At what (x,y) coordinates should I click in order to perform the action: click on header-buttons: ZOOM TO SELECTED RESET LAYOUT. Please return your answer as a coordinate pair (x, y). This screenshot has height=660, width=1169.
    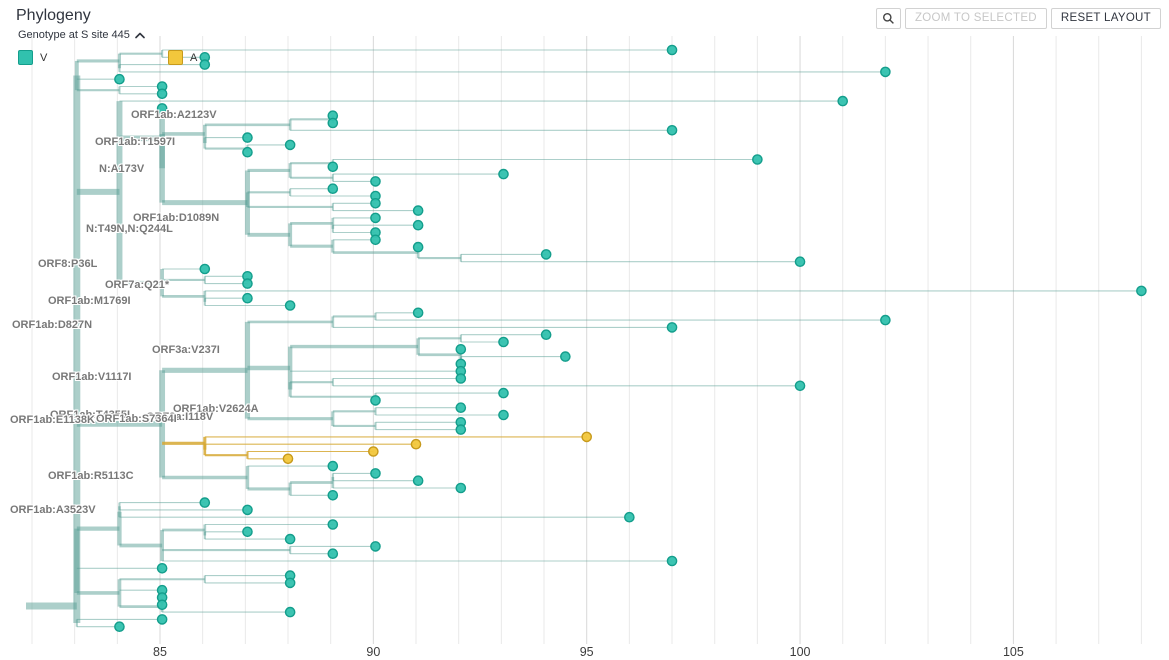
    Looking at the image, I should click on (1018, 18).